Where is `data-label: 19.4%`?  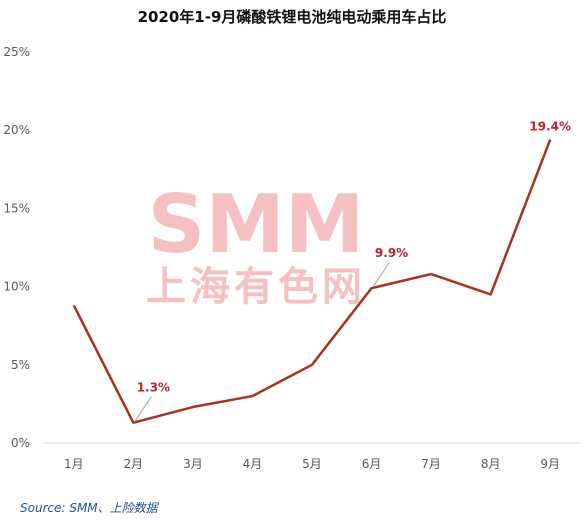 data-label: 19.4% is located at coordinates (550, 127).